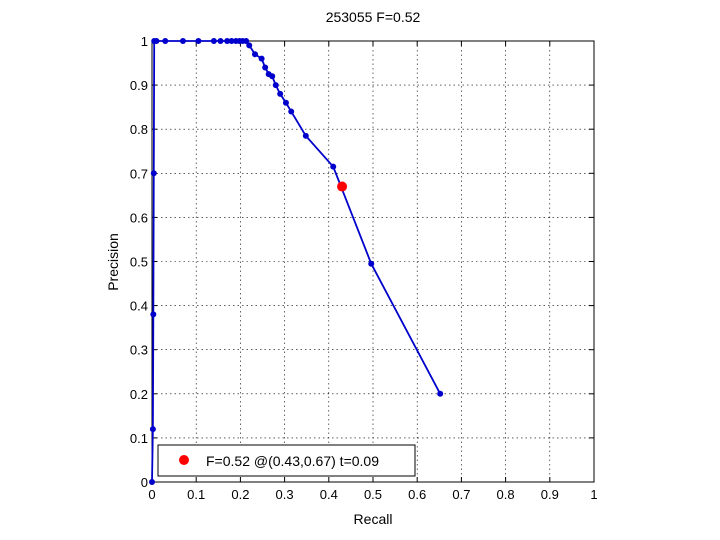 This screenshot has width=720, height=540. I want to click on y-tick-label: 0.5, so click(139, 262).